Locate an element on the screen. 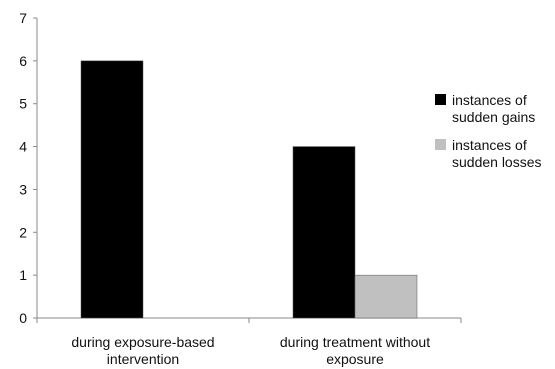  x-category-label: during treatment without exposure is located at coordinates (355, 350).